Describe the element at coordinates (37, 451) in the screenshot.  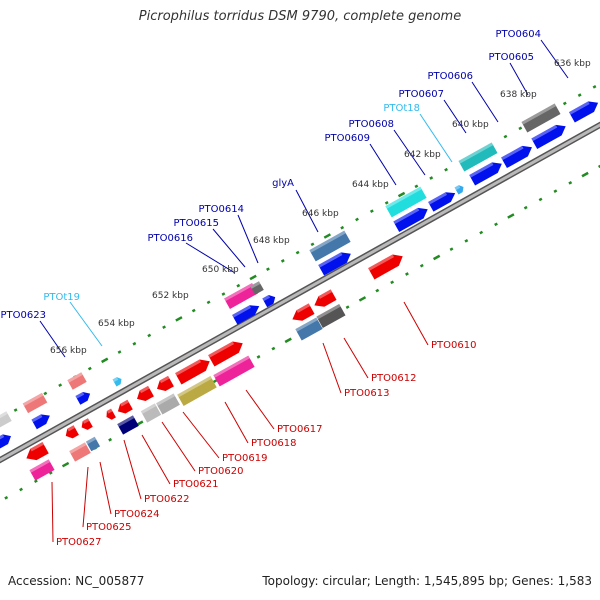
I see `gene-PTO0627` at that location.